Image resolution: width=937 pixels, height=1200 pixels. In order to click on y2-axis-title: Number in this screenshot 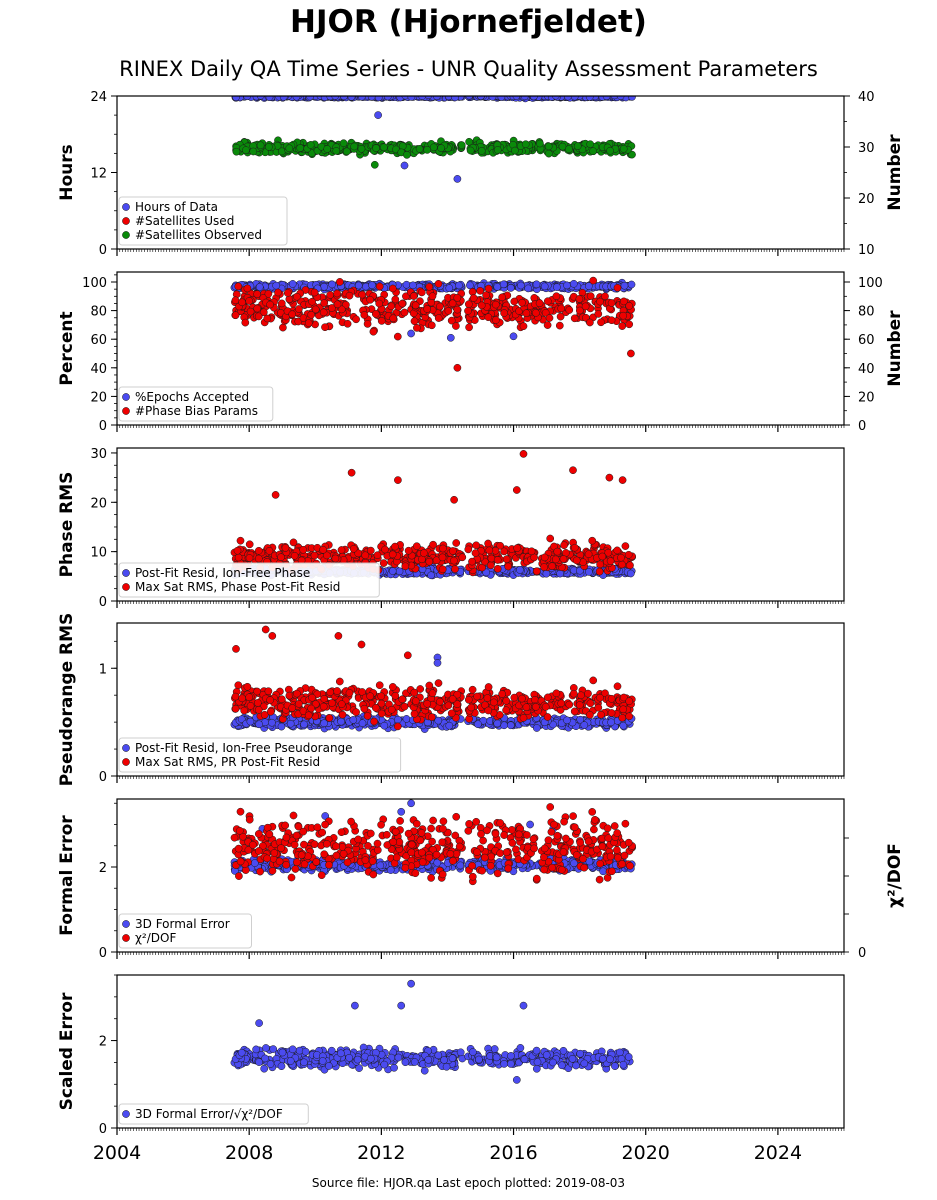, I will do `click(895, 172)`.